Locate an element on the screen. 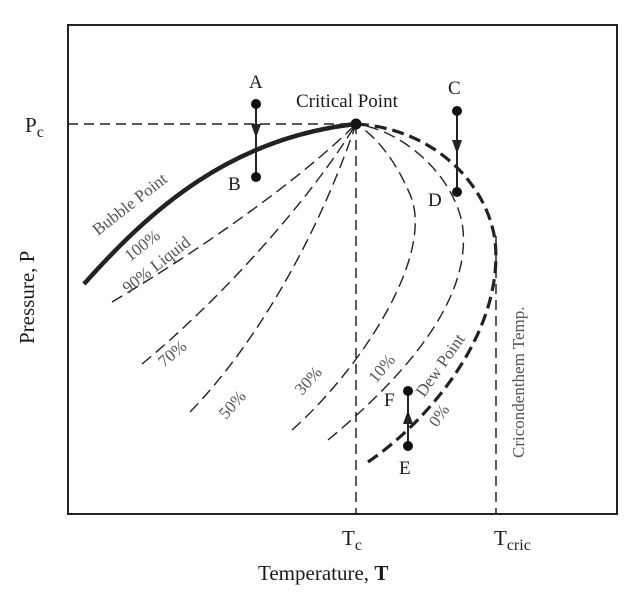 The image size is (638, 593). tcric-label: Tcric is located at coordinates (512, 540).